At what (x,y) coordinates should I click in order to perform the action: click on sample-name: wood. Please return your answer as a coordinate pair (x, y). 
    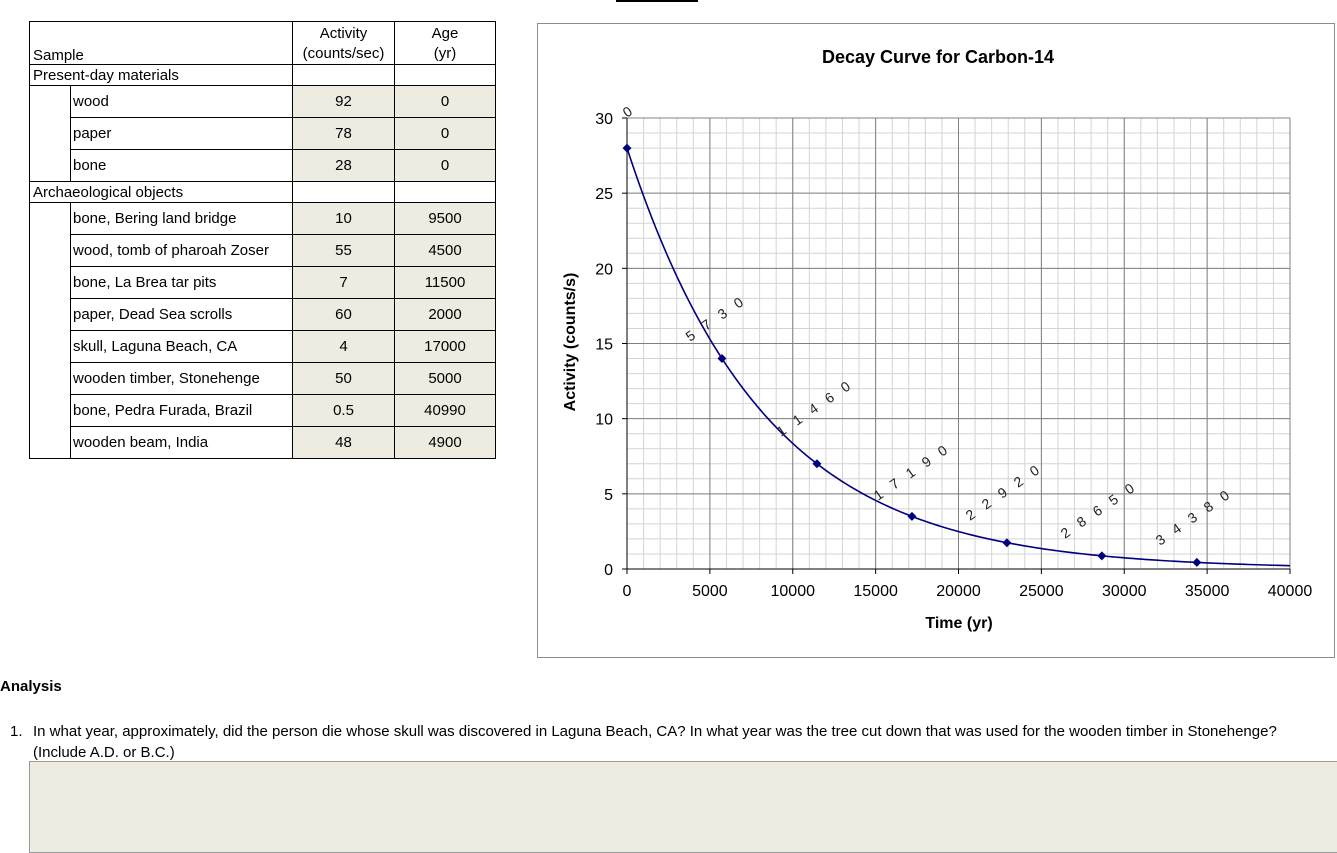
    Looking at the image, I should click on (181, 101).